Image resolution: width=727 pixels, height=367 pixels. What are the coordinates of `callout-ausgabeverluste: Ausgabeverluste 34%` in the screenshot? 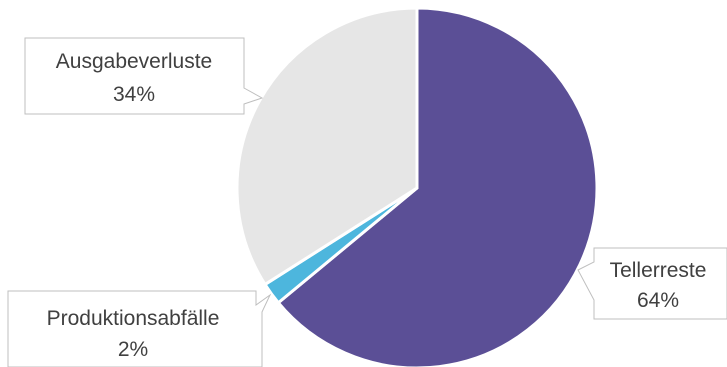 It's located at (144, 76).